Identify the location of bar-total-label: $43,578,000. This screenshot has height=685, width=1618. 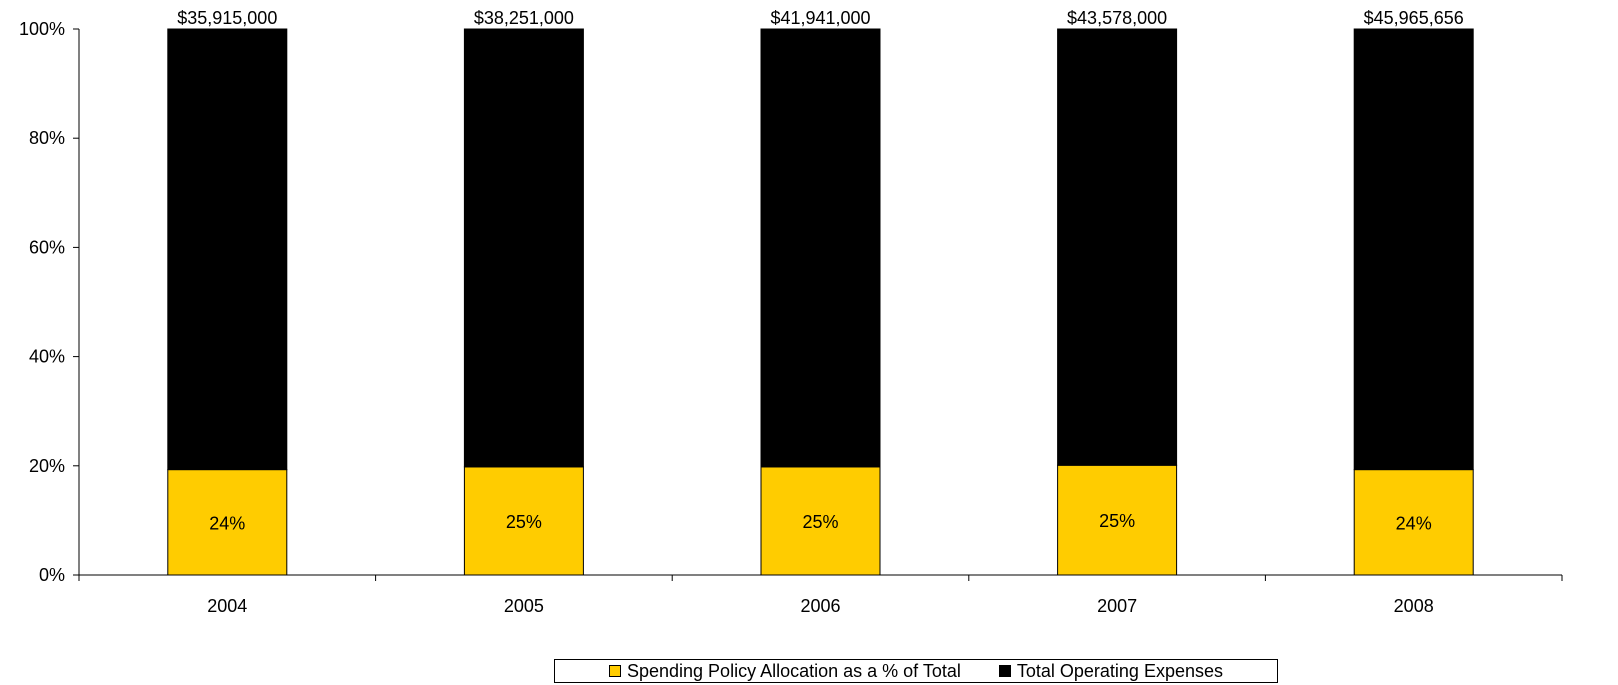
(1117, 18).